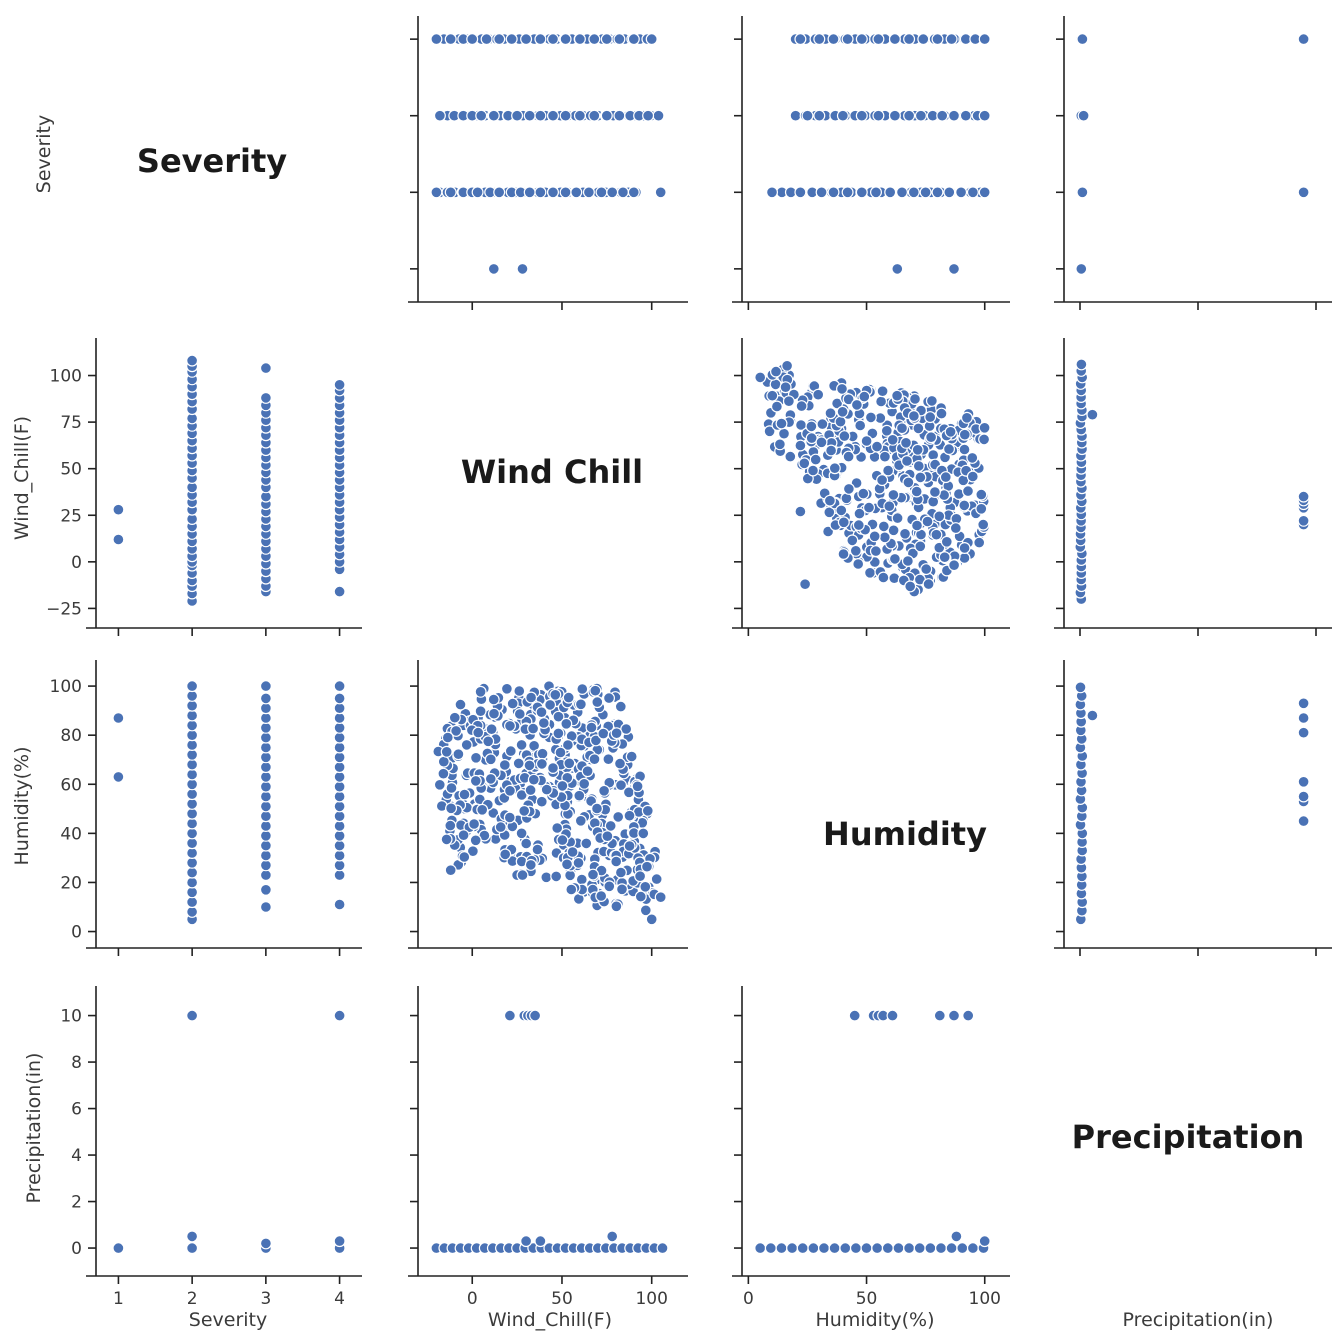 Image resolution: width=1344 pixels, height=1344 pixels. What do you see at coordinates (548, 1147) in the screenshot?
I see `panel-3-1: 0 50 100` at bounding box center [548, 1147].